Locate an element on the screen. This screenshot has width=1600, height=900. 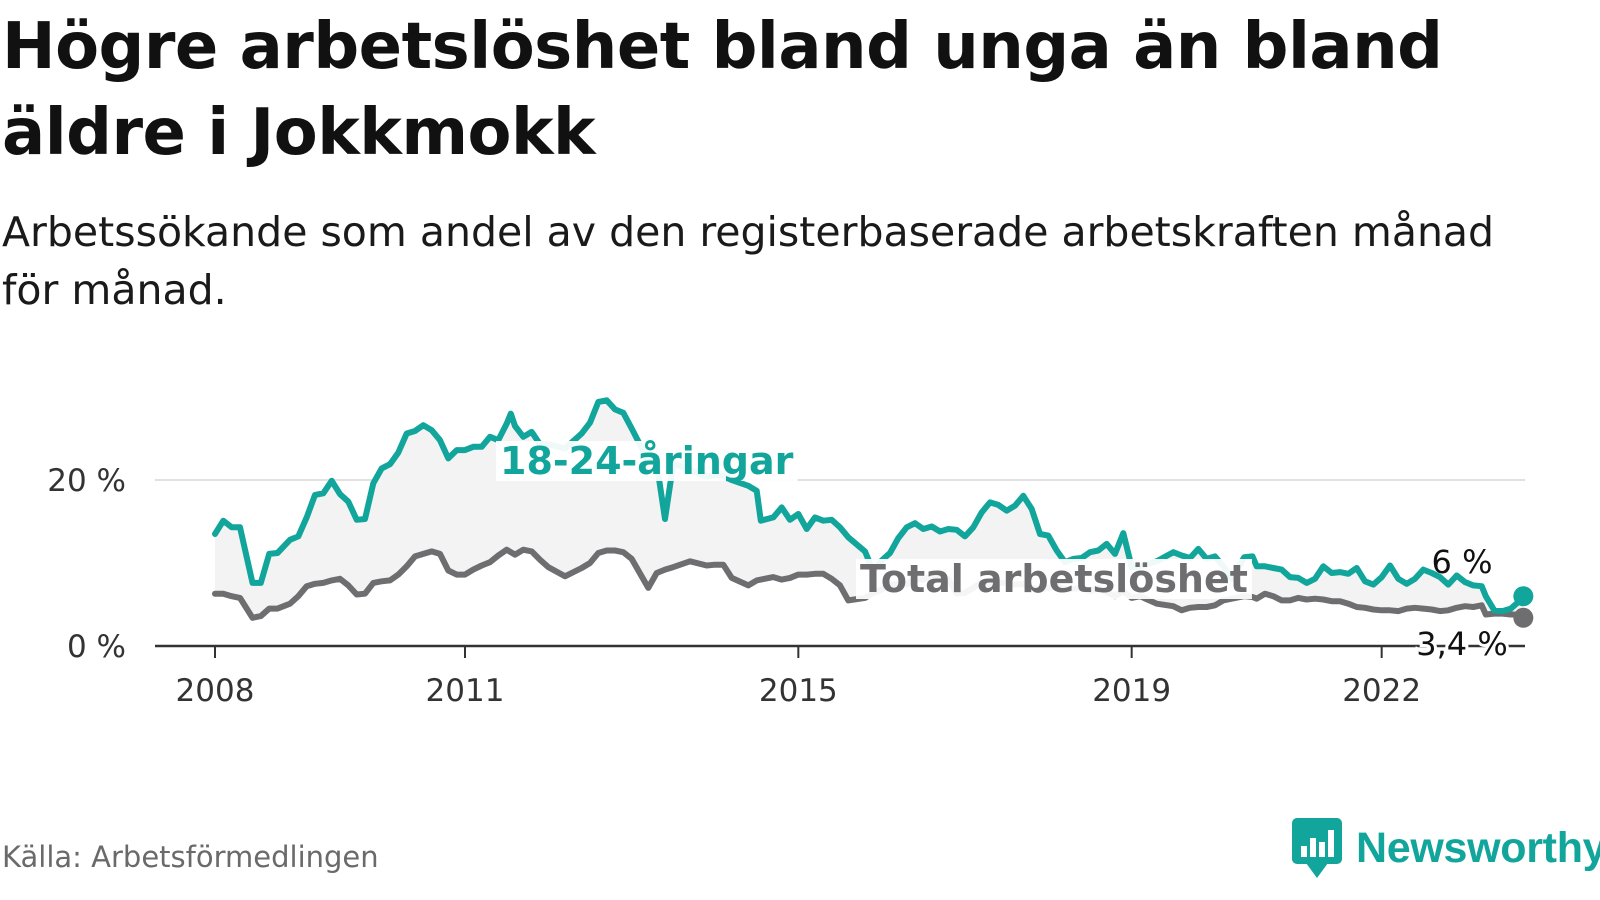
brand-logo: Newsworthy is located at coordinates (1446, 848).